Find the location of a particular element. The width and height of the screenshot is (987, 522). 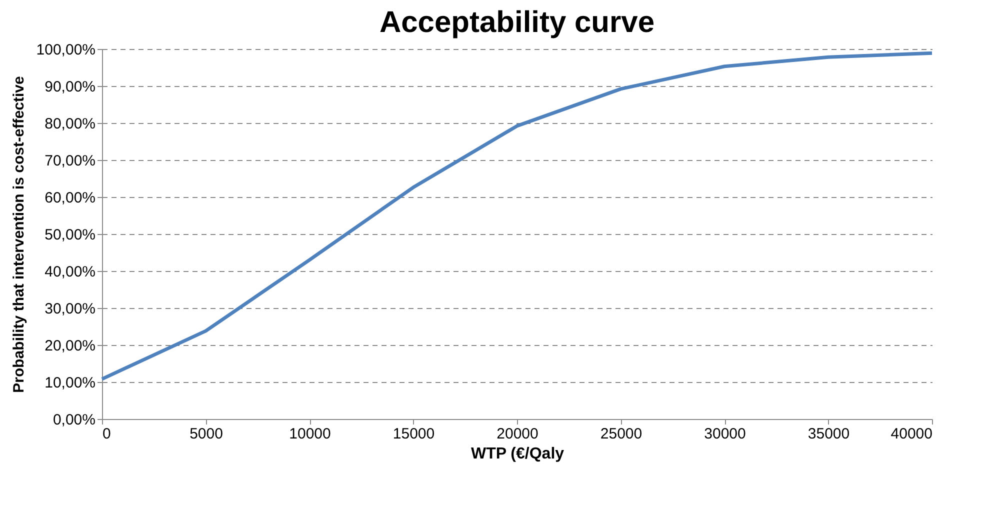

x-tick-label: 40000 is located at coordinates (911, 434).